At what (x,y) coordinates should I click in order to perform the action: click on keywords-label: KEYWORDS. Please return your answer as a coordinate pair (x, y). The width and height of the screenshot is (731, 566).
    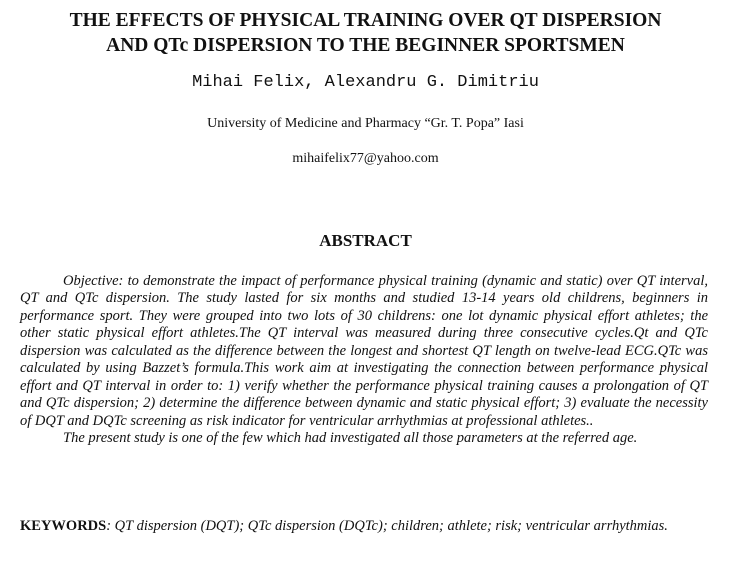
    Looking at the image, I should click on (63, 526).